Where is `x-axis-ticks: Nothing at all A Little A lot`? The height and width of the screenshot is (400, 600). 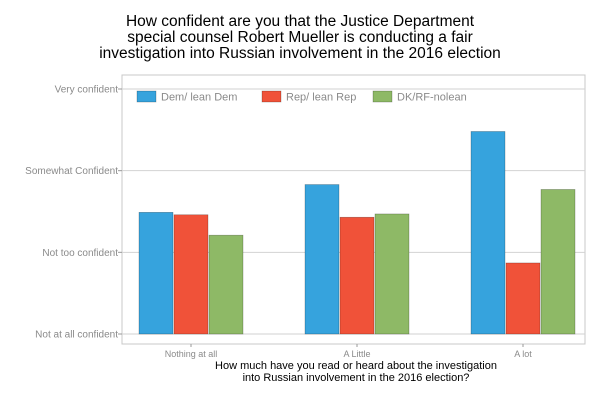 x-axis-ticks: Nothing at all A Little A lot is located at coordinates (348, 351).